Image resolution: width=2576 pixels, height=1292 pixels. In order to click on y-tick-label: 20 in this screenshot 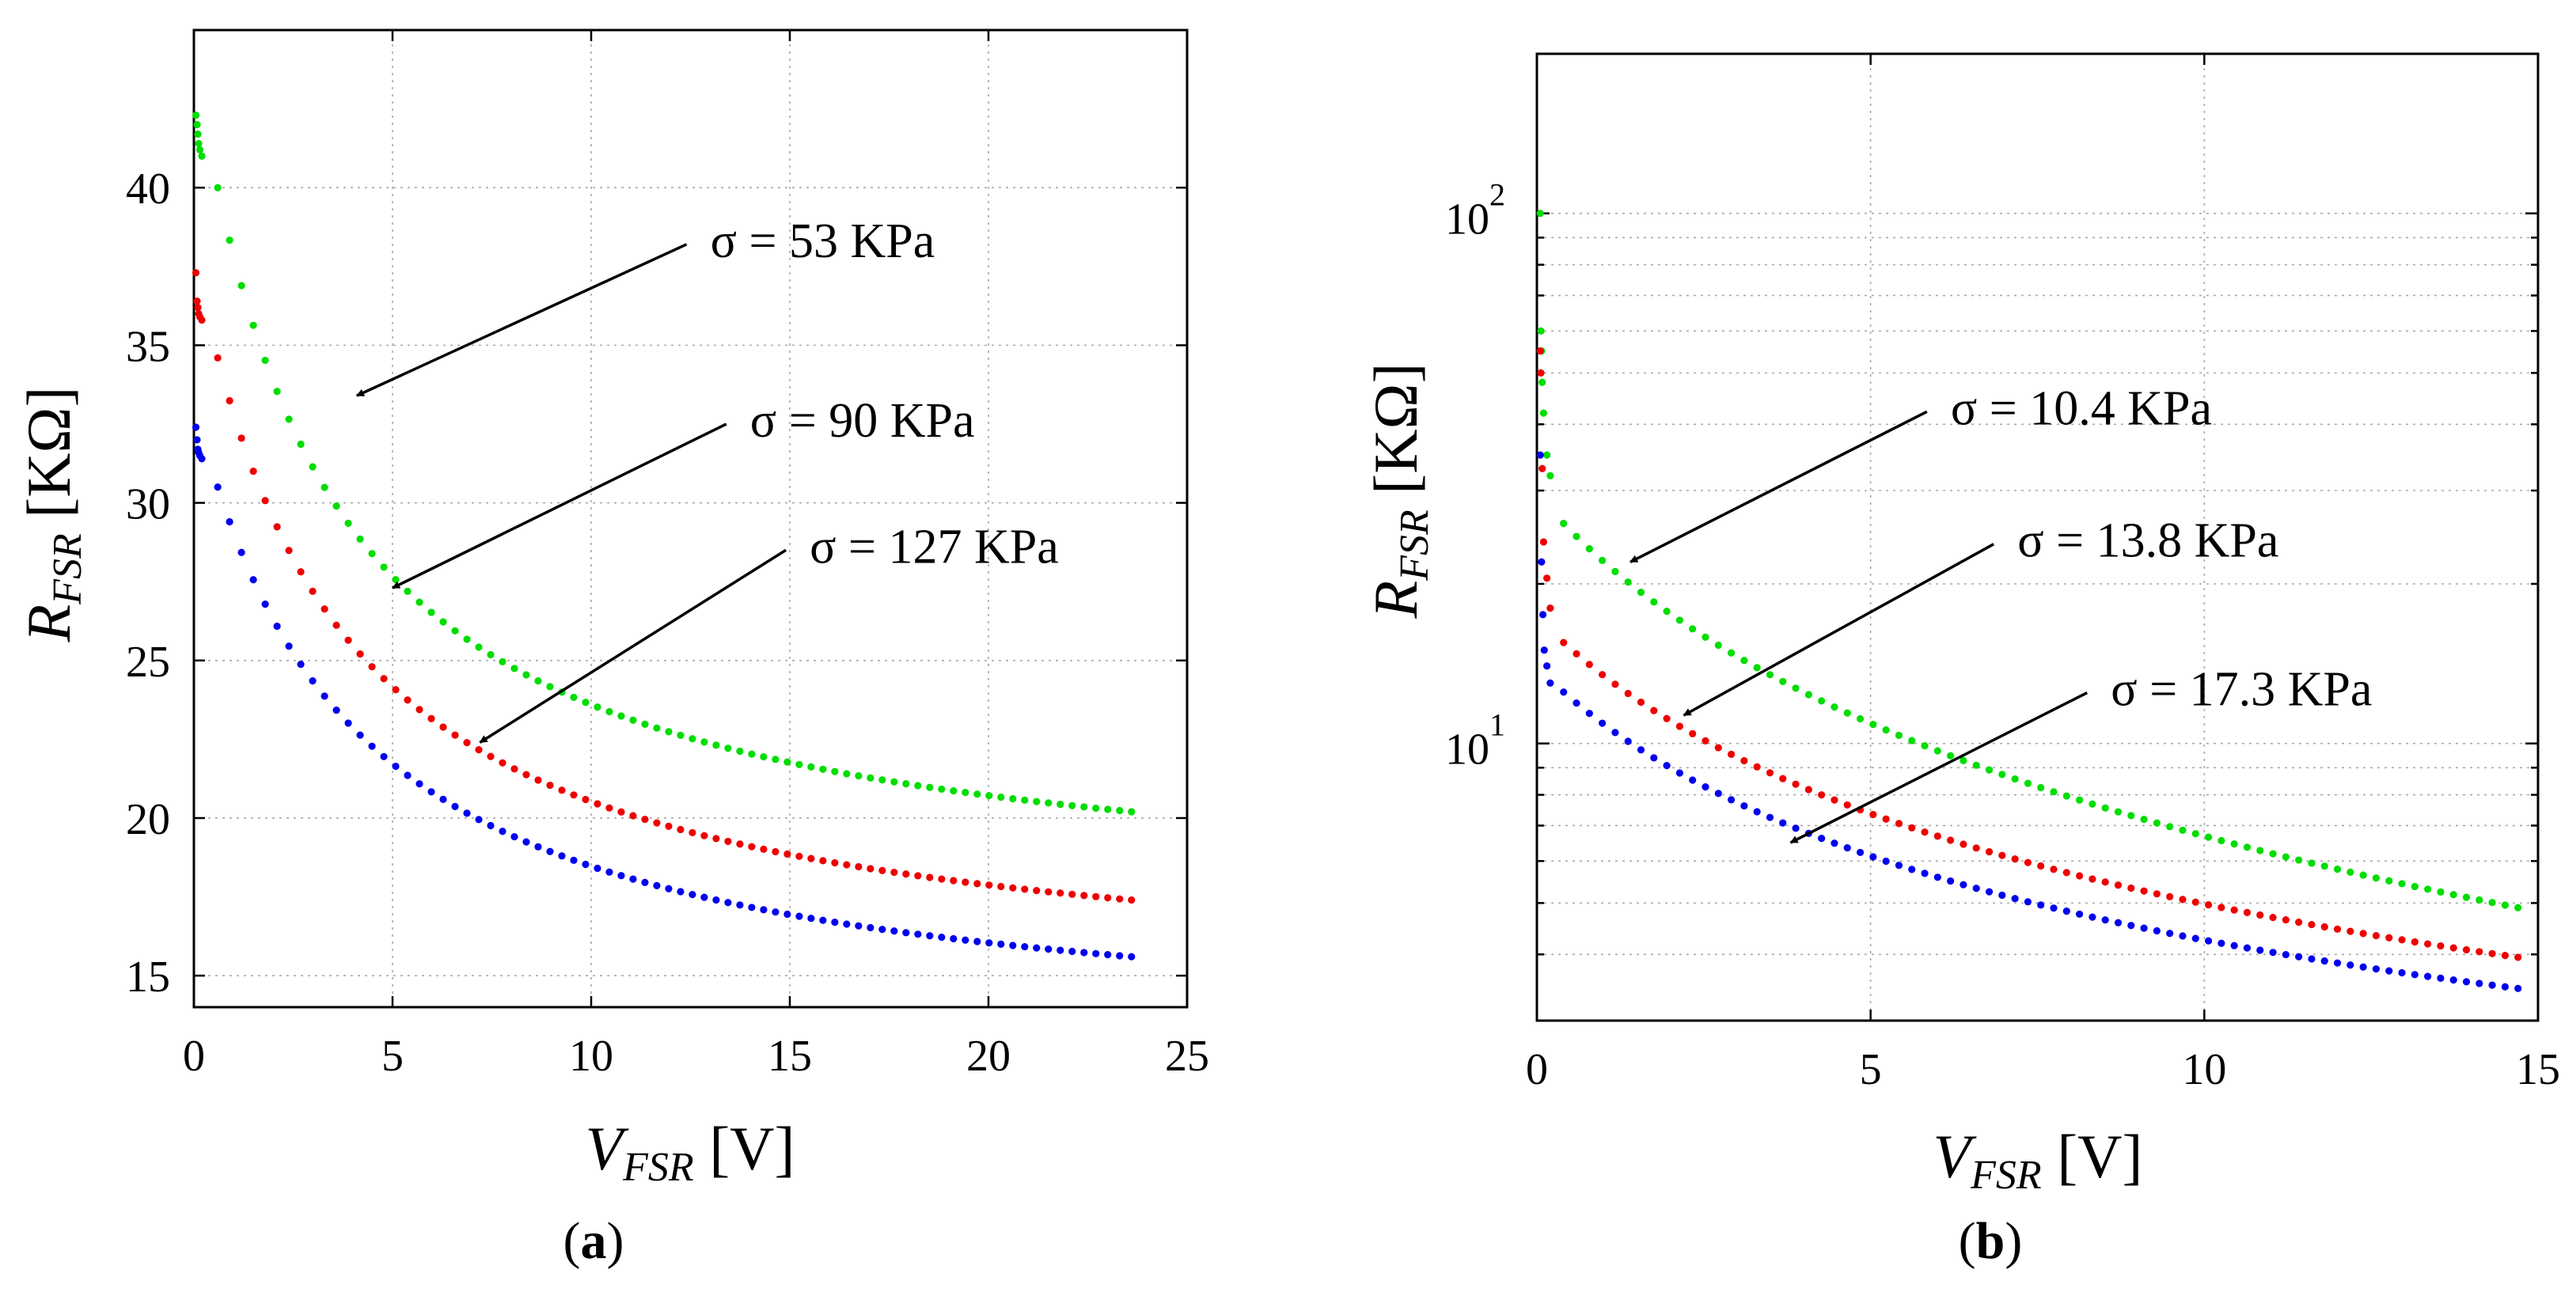, I will do `click(148, 819)`.